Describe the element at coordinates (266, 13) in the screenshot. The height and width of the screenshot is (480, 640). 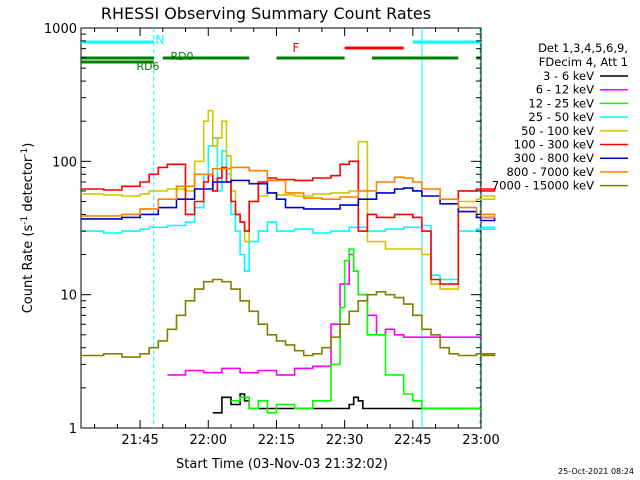
I see `chart-title: RHESSI Observing Summary Count Rates` at that location.